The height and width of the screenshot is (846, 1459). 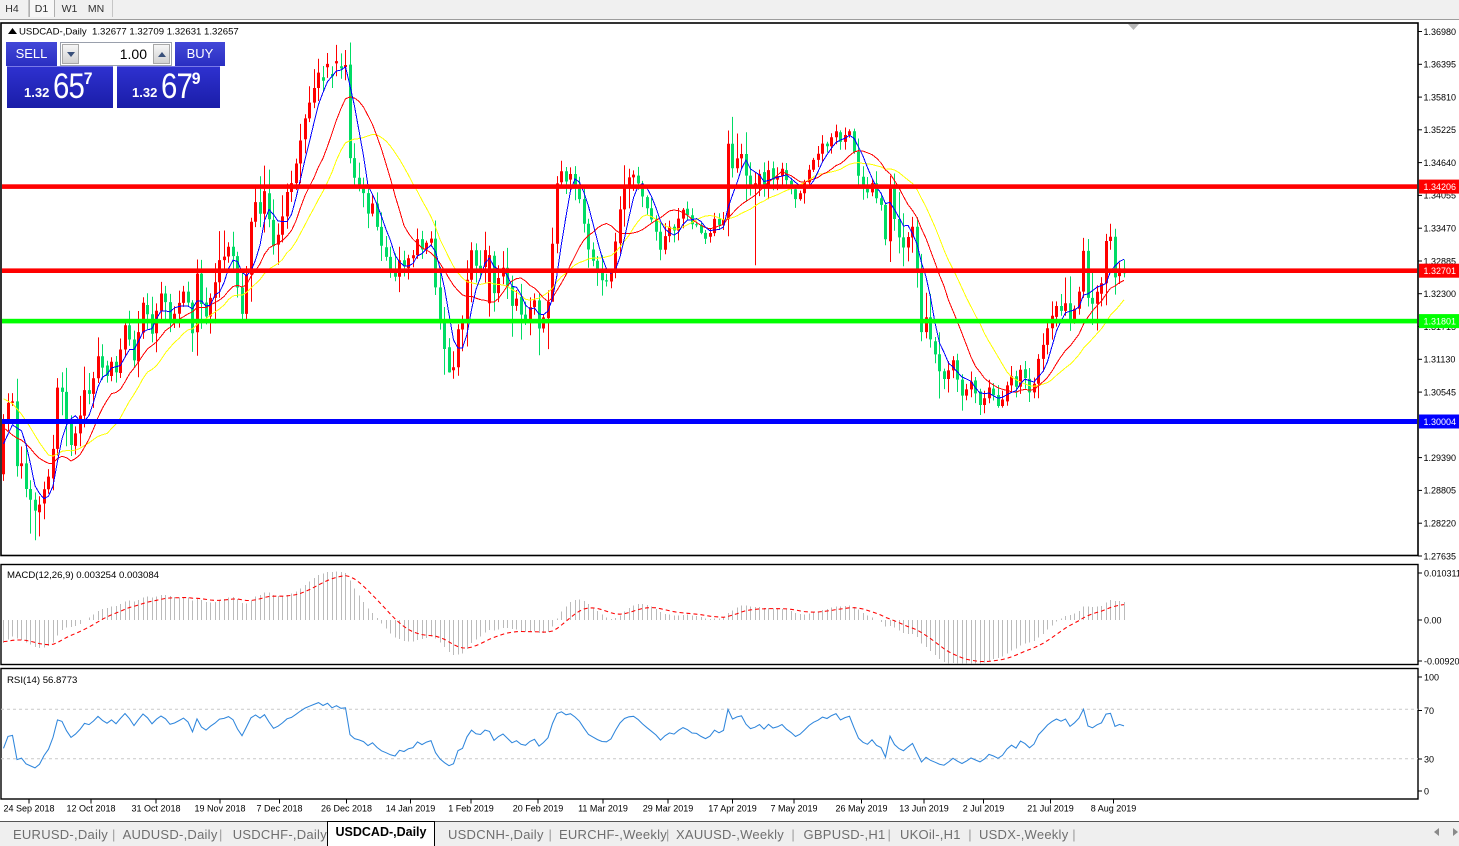 What do you see at coordinates (1431, 677) in the screenshot?
I see `svg-text: 100` at bounding box center [1431, 677].